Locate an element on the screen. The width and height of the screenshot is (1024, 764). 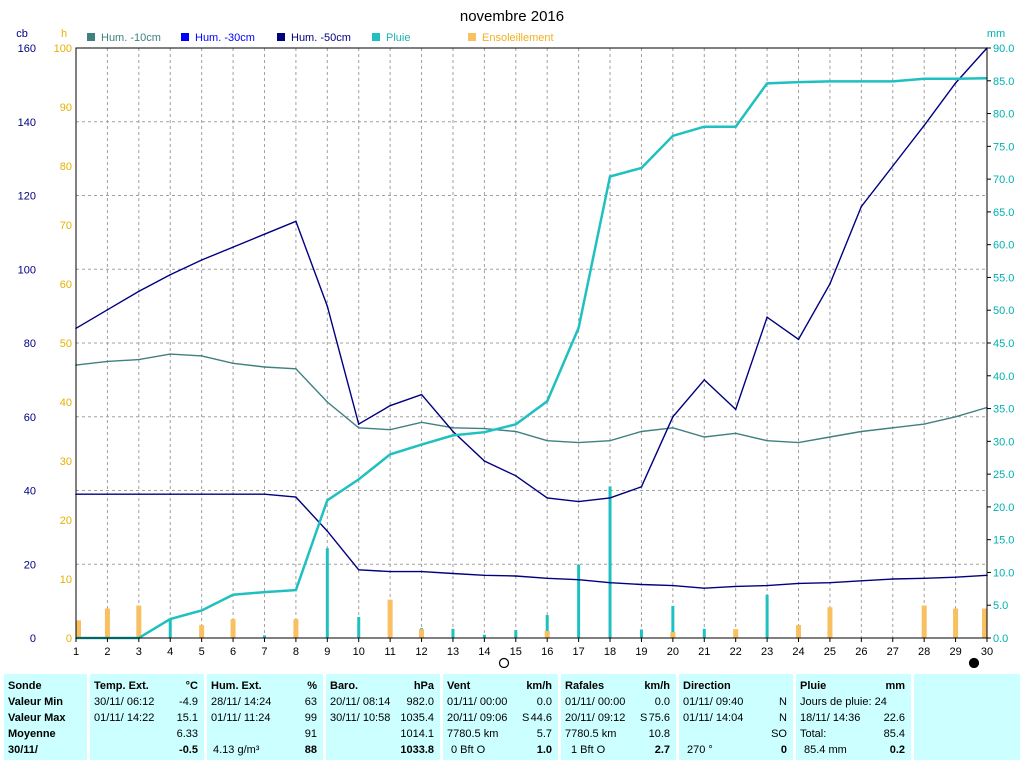
y-tick-label-h: 0 is located at coordinates (69, 639).